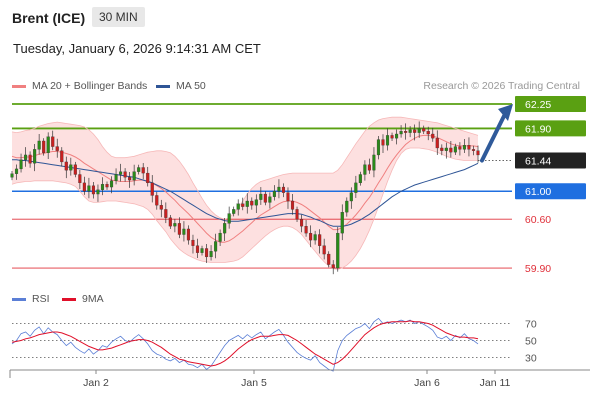 The height and width of the screenshot is (400, 590). I want to click on legend-9ma: 9MA, so click(83, 299).